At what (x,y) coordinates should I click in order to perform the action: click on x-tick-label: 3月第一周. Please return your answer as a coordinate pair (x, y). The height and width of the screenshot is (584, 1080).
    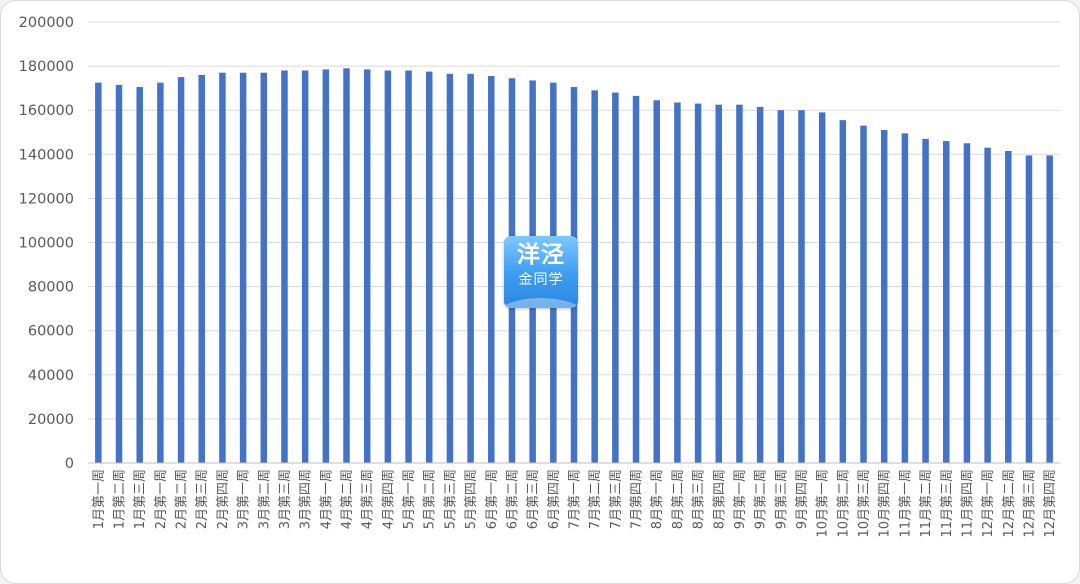
    Looking at the image, I should click on (244, 499).